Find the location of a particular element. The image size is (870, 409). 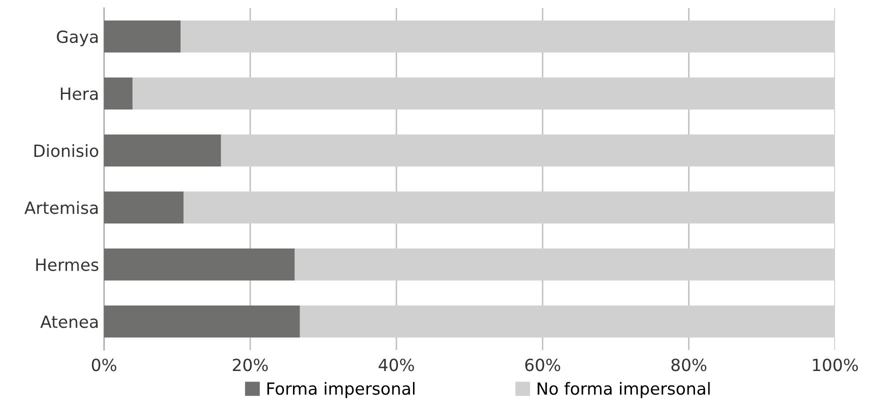

y-tick-label: Hera is located at coordinates (79, 94).